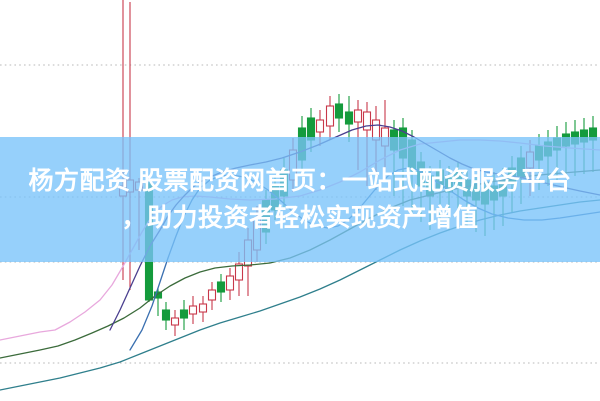 The image size is (600, 401). Describe the element at coordinates (300, 217) in the screenshot. I see `banner-headline-line2: ，助力投资者轻松实现资产增值` at that location.